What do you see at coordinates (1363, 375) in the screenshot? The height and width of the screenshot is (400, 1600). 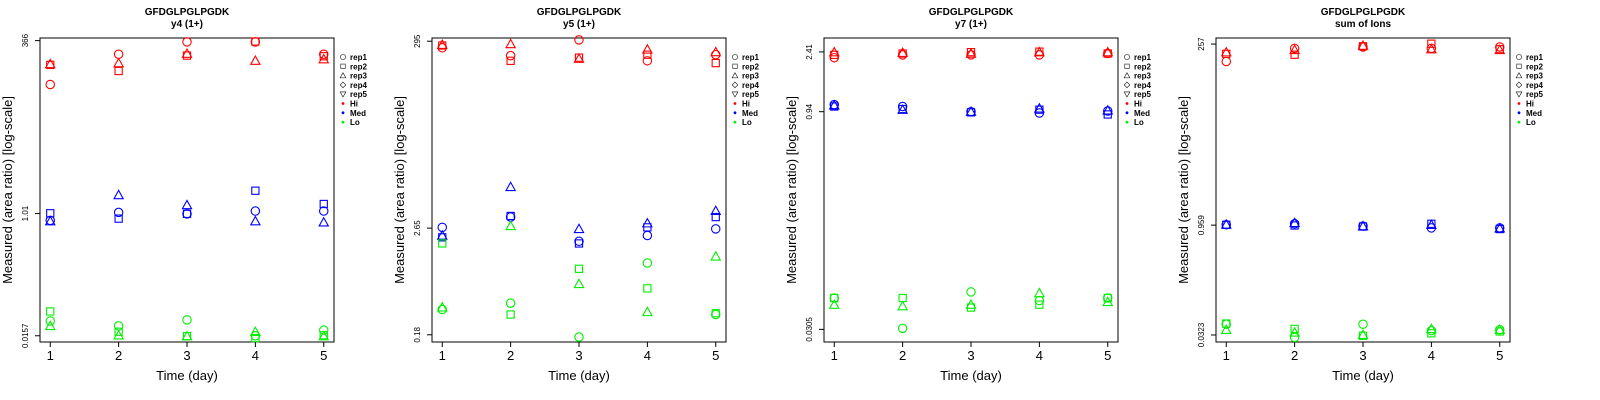 I see `x-axis-label: Time (day)` at bounding box center [1363, 375].